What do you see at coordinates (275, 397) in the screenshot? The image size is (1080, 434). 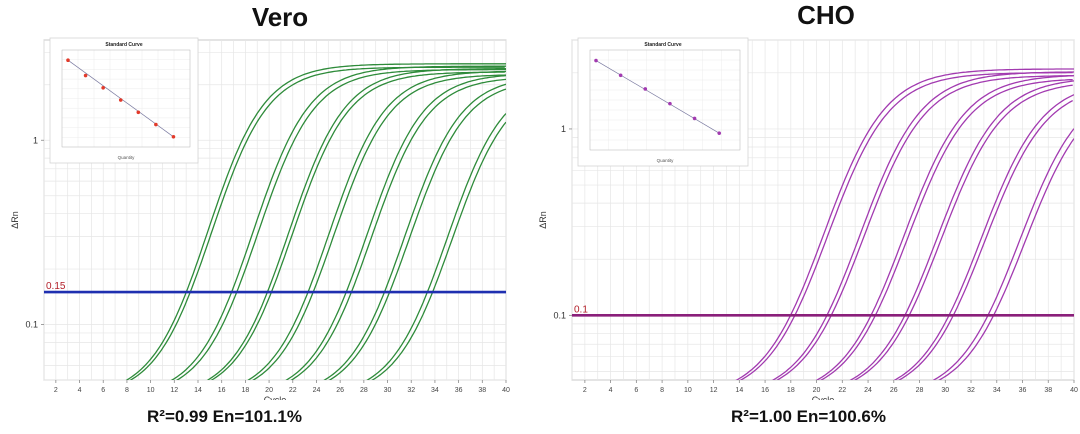 I see `vero-x-axis-label: Cycle` at bounding box center [275, 397].